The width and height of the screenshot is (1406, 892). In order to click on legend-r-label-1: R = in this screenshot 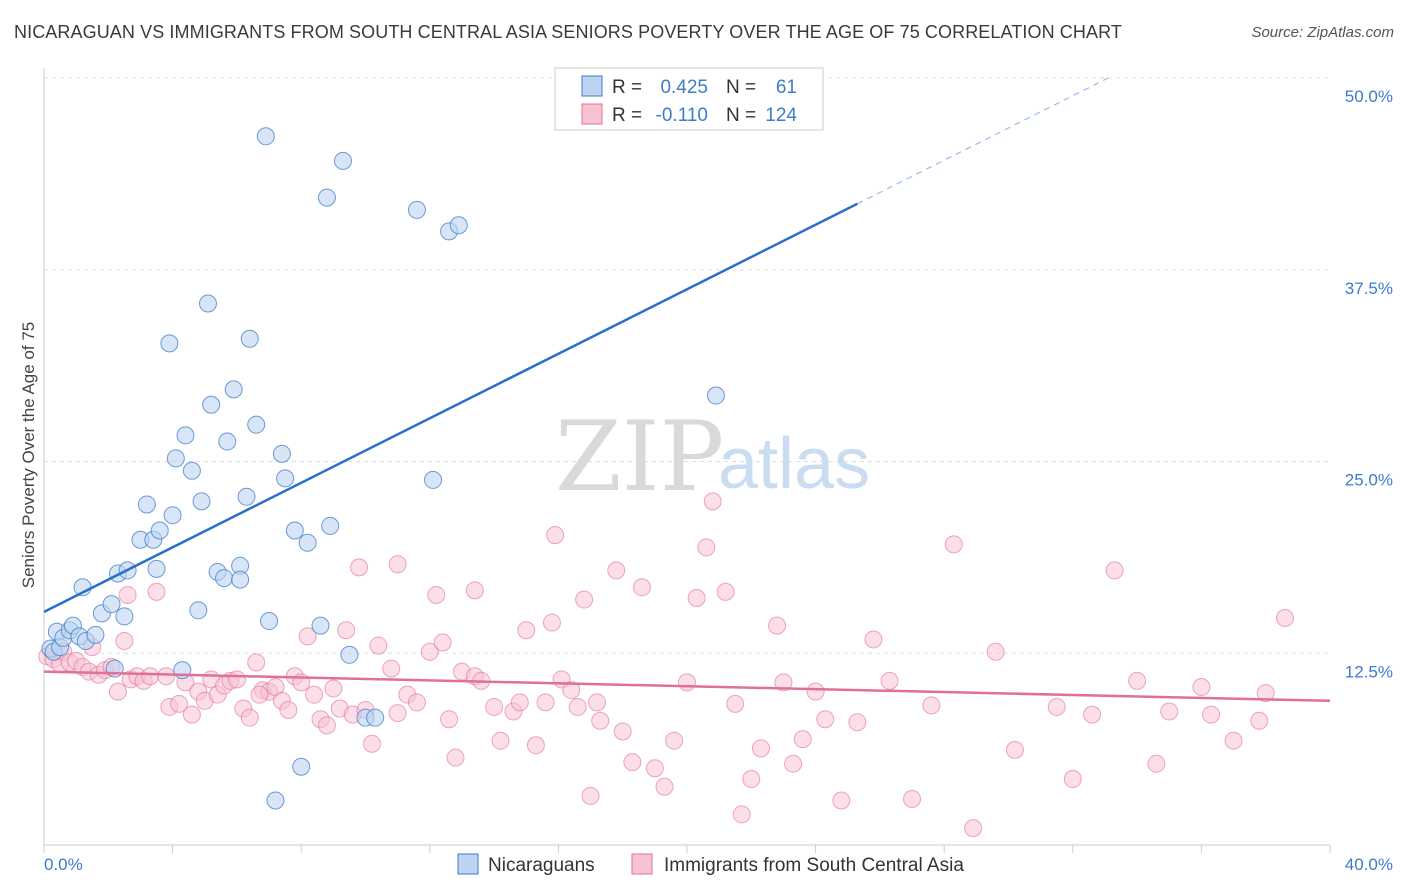, I will do `click(627, 87)`.